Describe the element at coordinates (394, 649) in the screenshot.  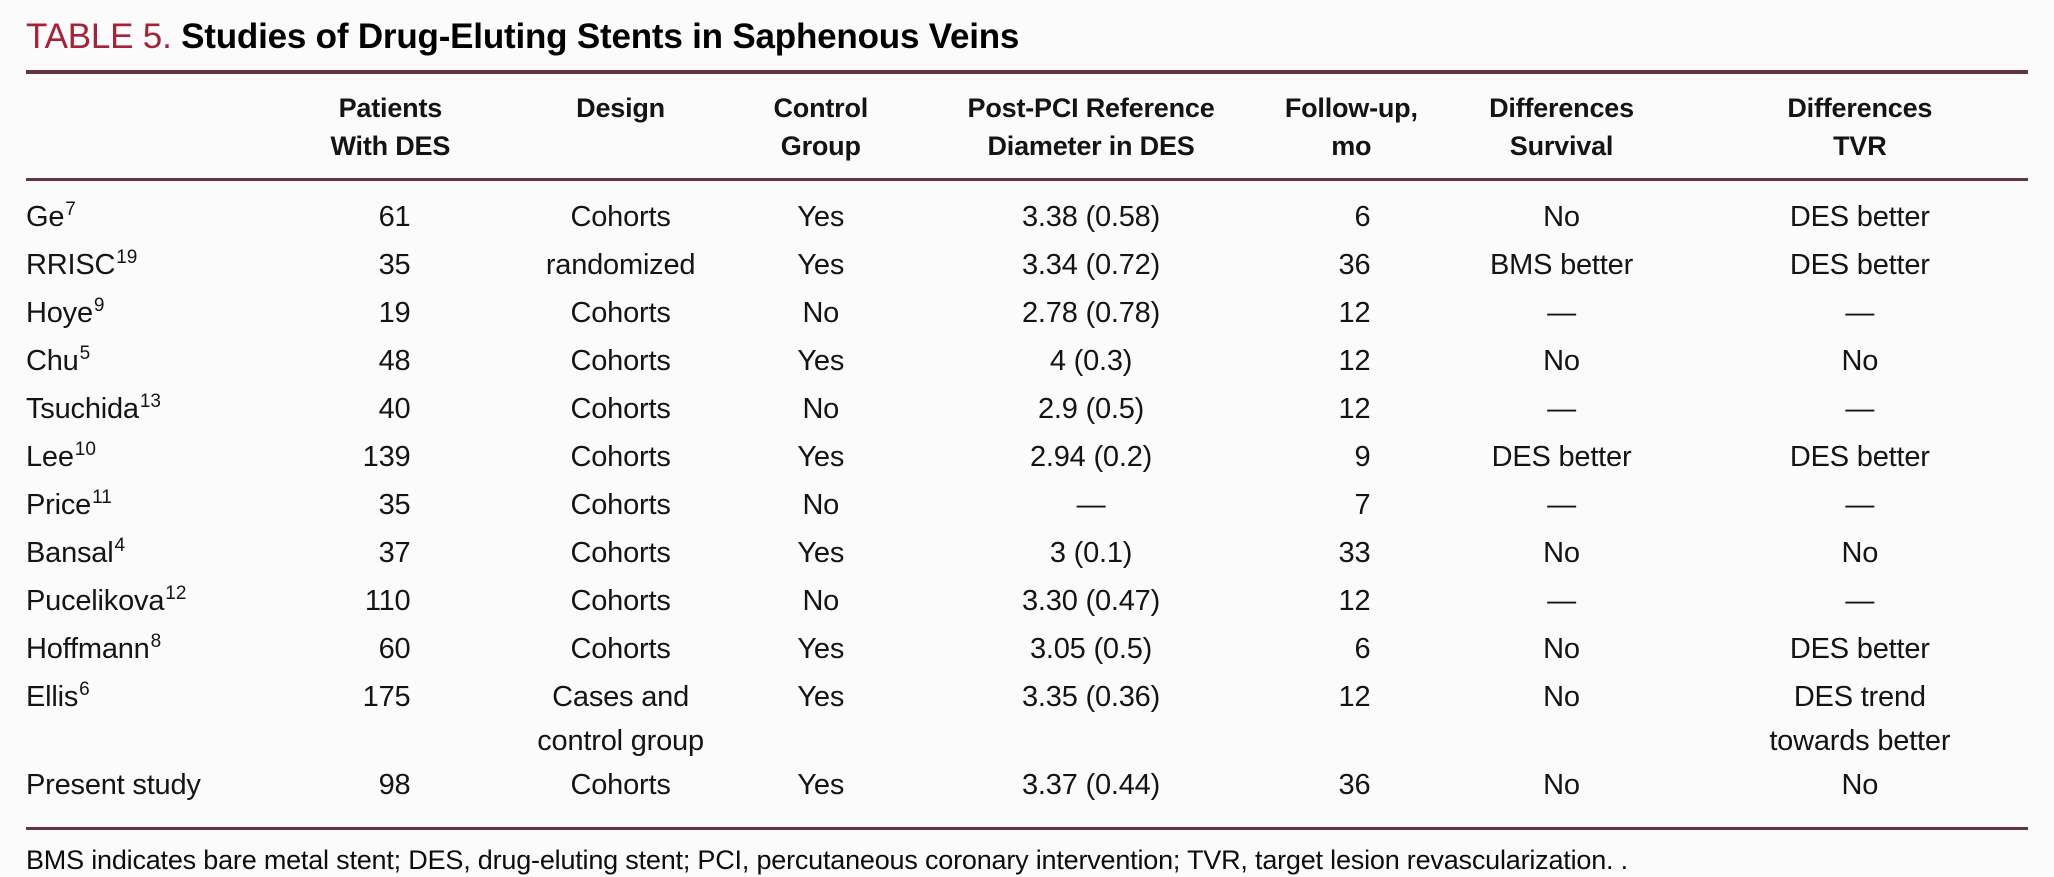
I see `cell-patients-with-des: 60` at that location.